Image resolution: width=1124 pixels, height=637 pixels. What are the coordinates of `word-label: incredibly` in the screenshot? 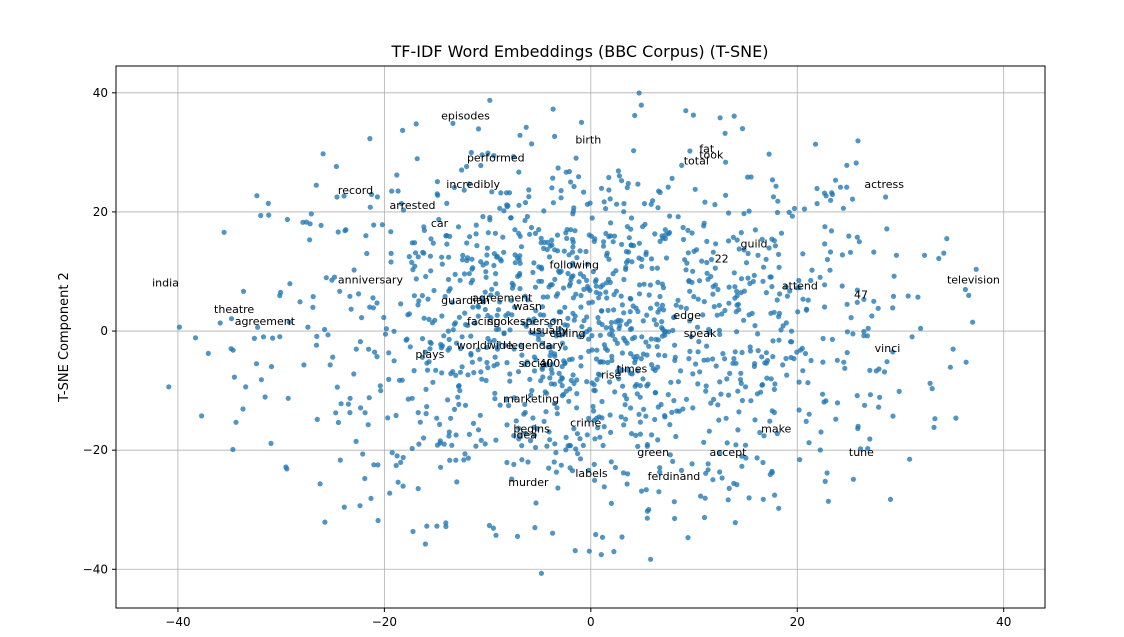 It's located at (473, 184).